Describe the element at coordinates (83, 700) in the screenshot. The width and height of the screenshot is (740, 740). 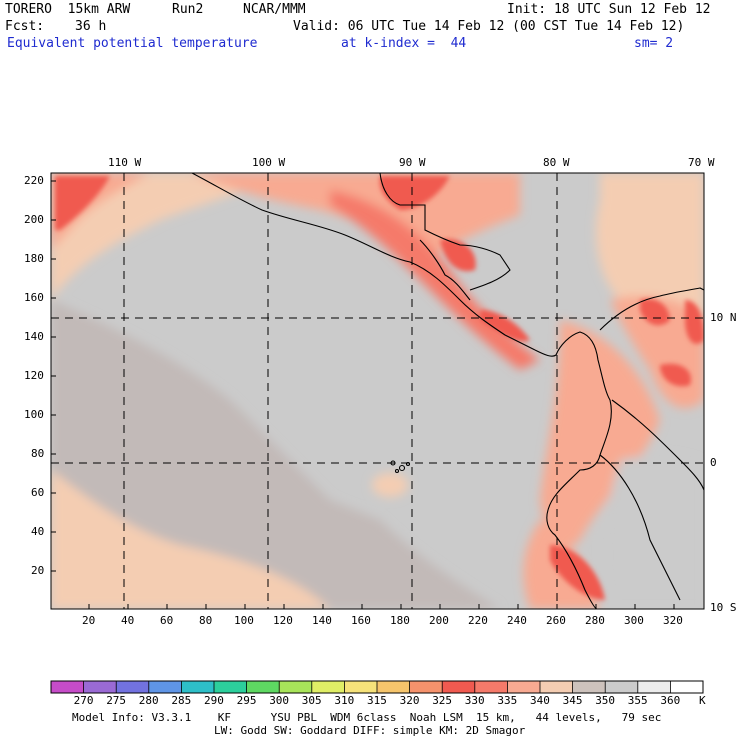
I see `colorbar-label: 270` at that location.